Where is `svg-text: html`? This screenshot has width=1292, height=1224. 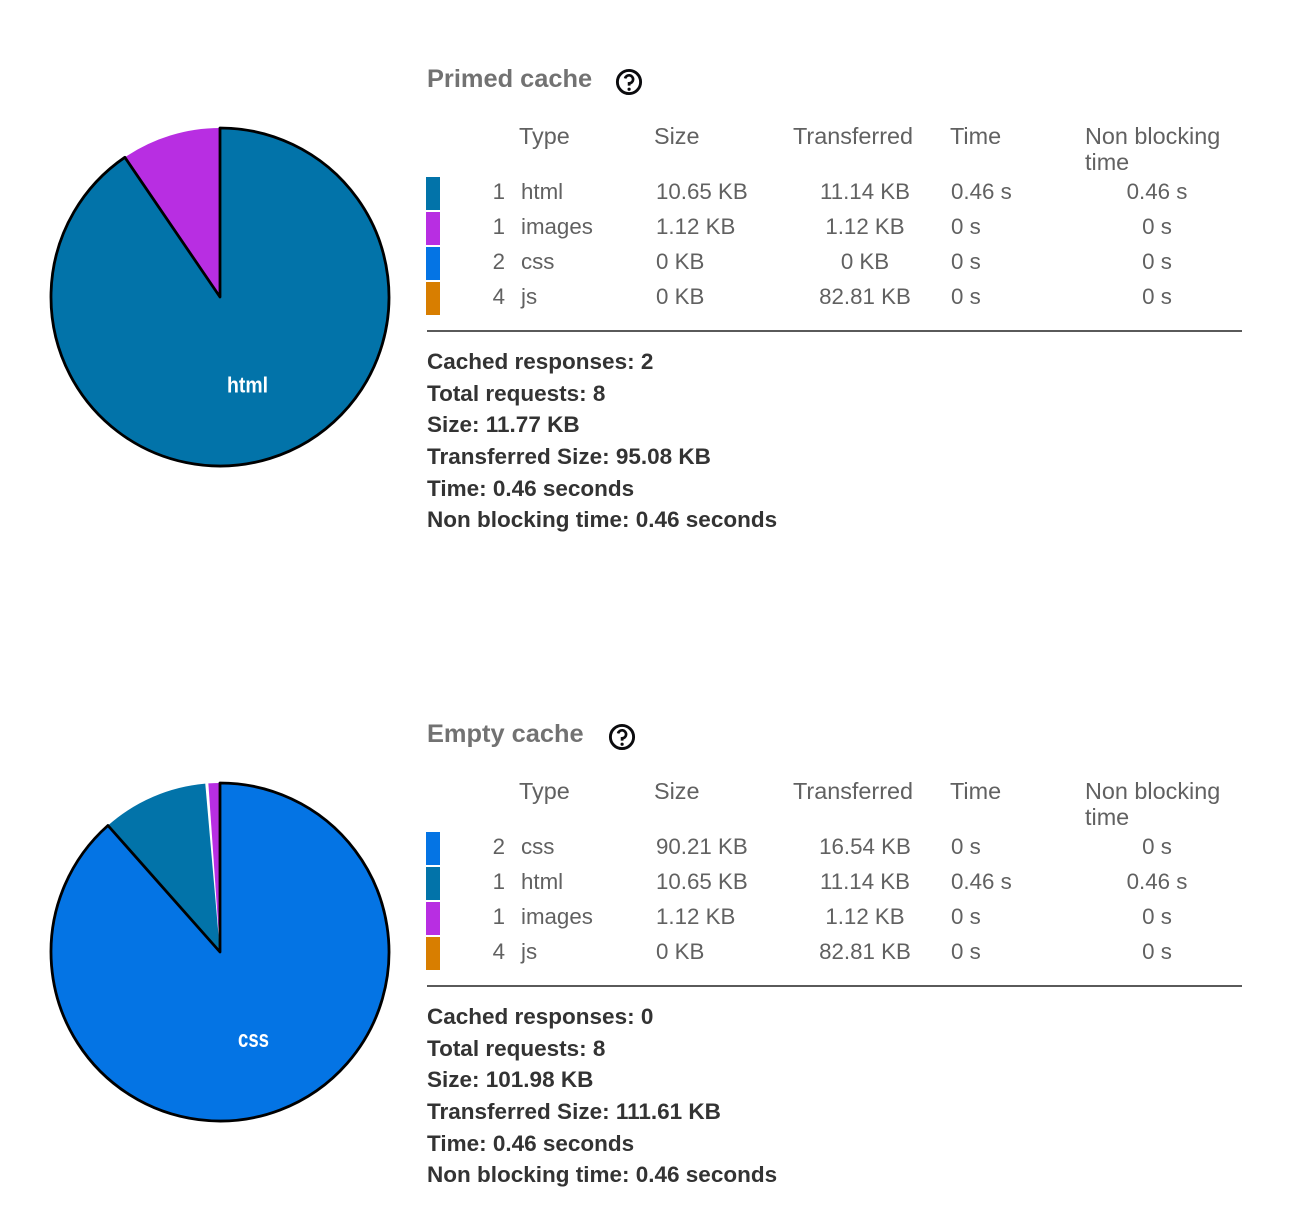
svg-text: html is located at coordinates (247, 384).